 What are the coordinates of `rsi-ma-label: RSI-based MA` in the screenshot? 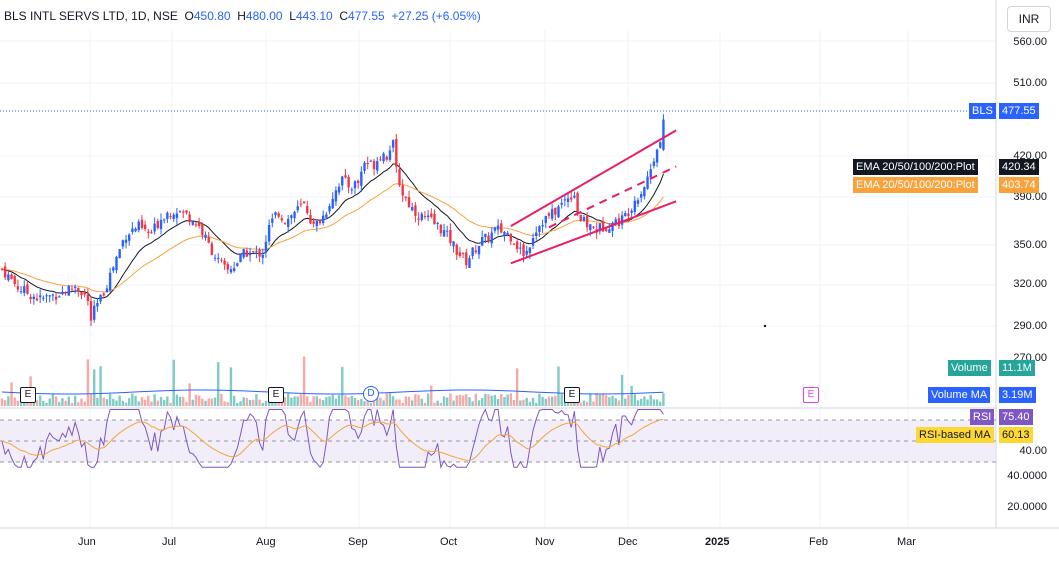 It's located at (955, 435).